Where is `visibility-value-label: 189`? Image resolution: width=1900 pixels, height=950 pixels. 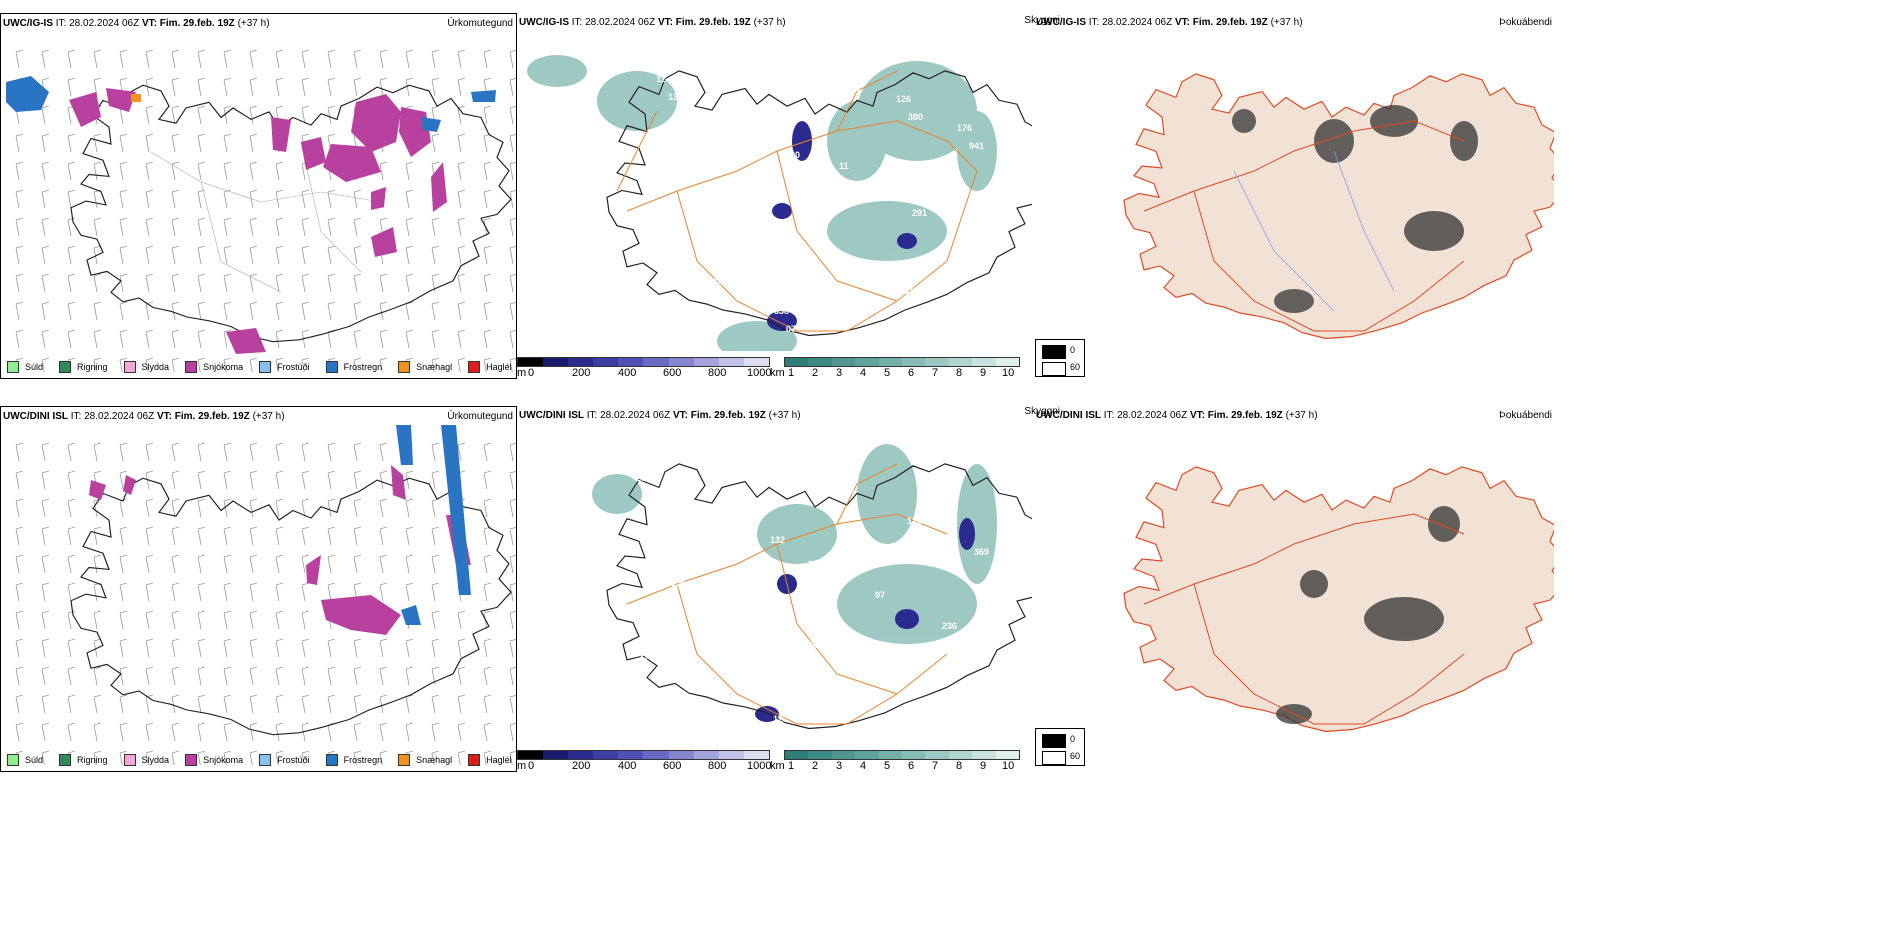 visibility-value-label: 189 is located at coordinates (728, 204).